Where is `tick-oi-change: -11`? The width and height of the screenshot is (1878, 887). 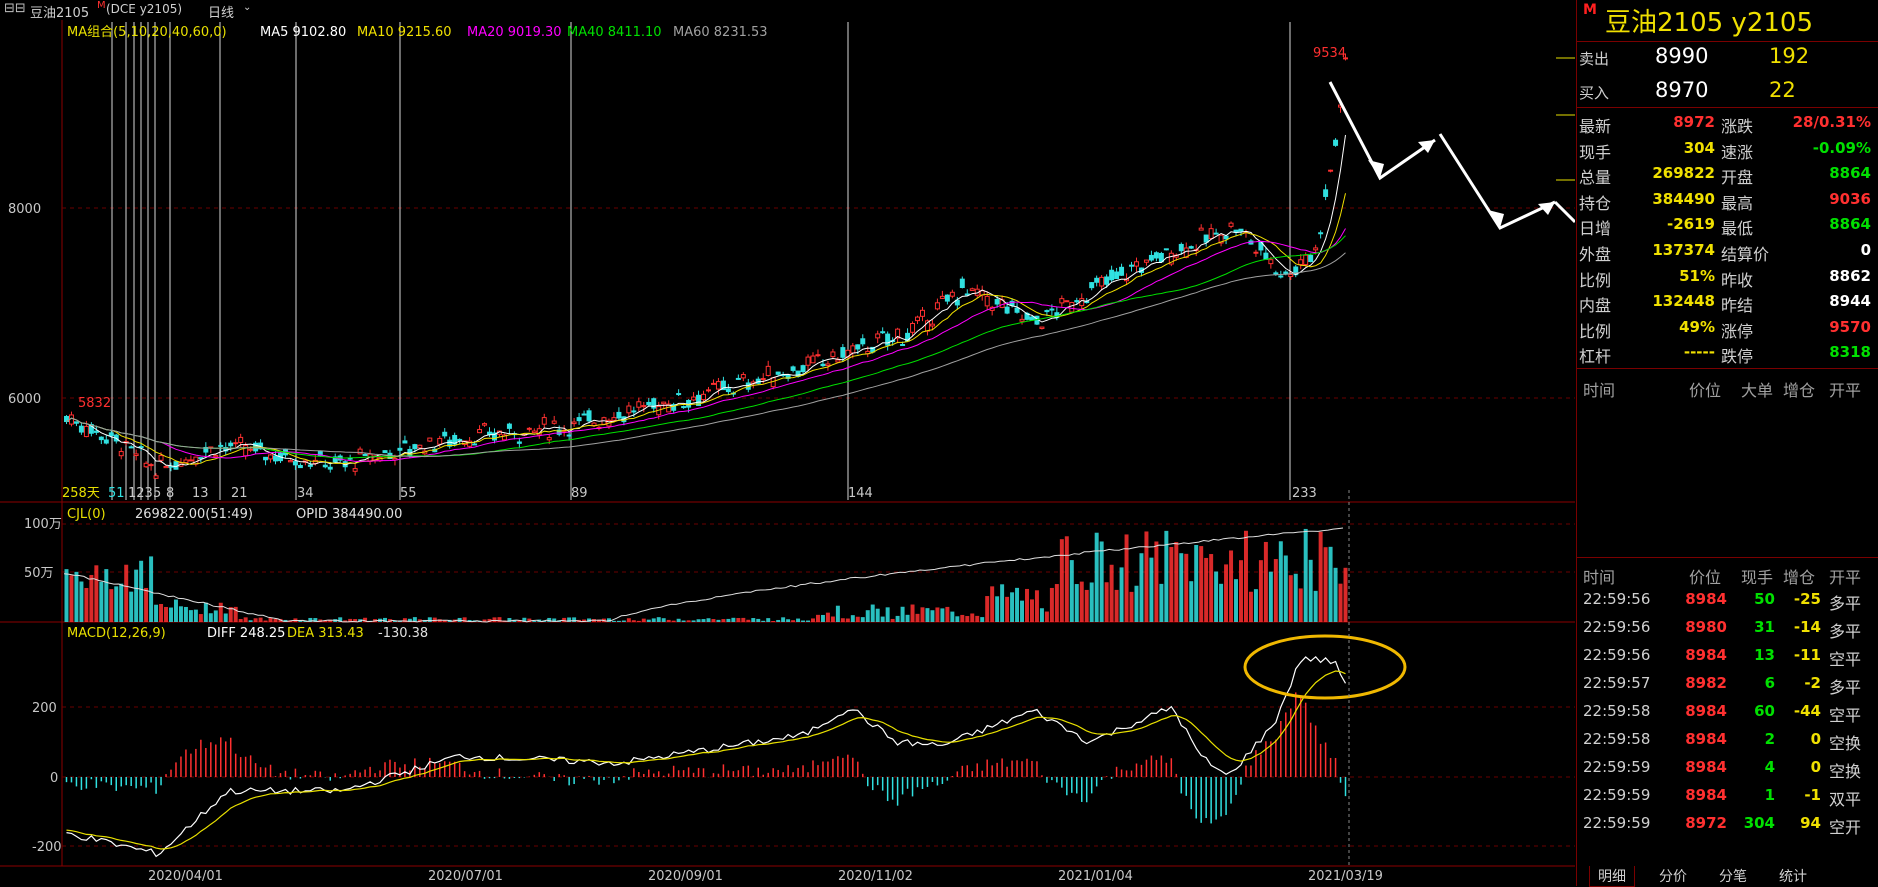
tick-oi-change: -11 is located at coordinates (1807, 655).